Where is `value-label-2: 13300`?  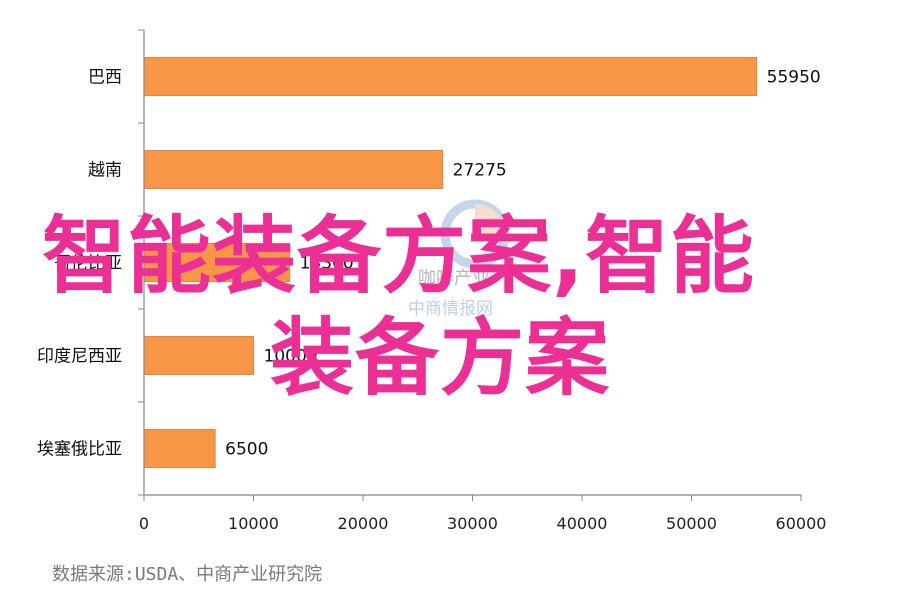
value-label-2: 13300 is located at coordinates (327, 264).